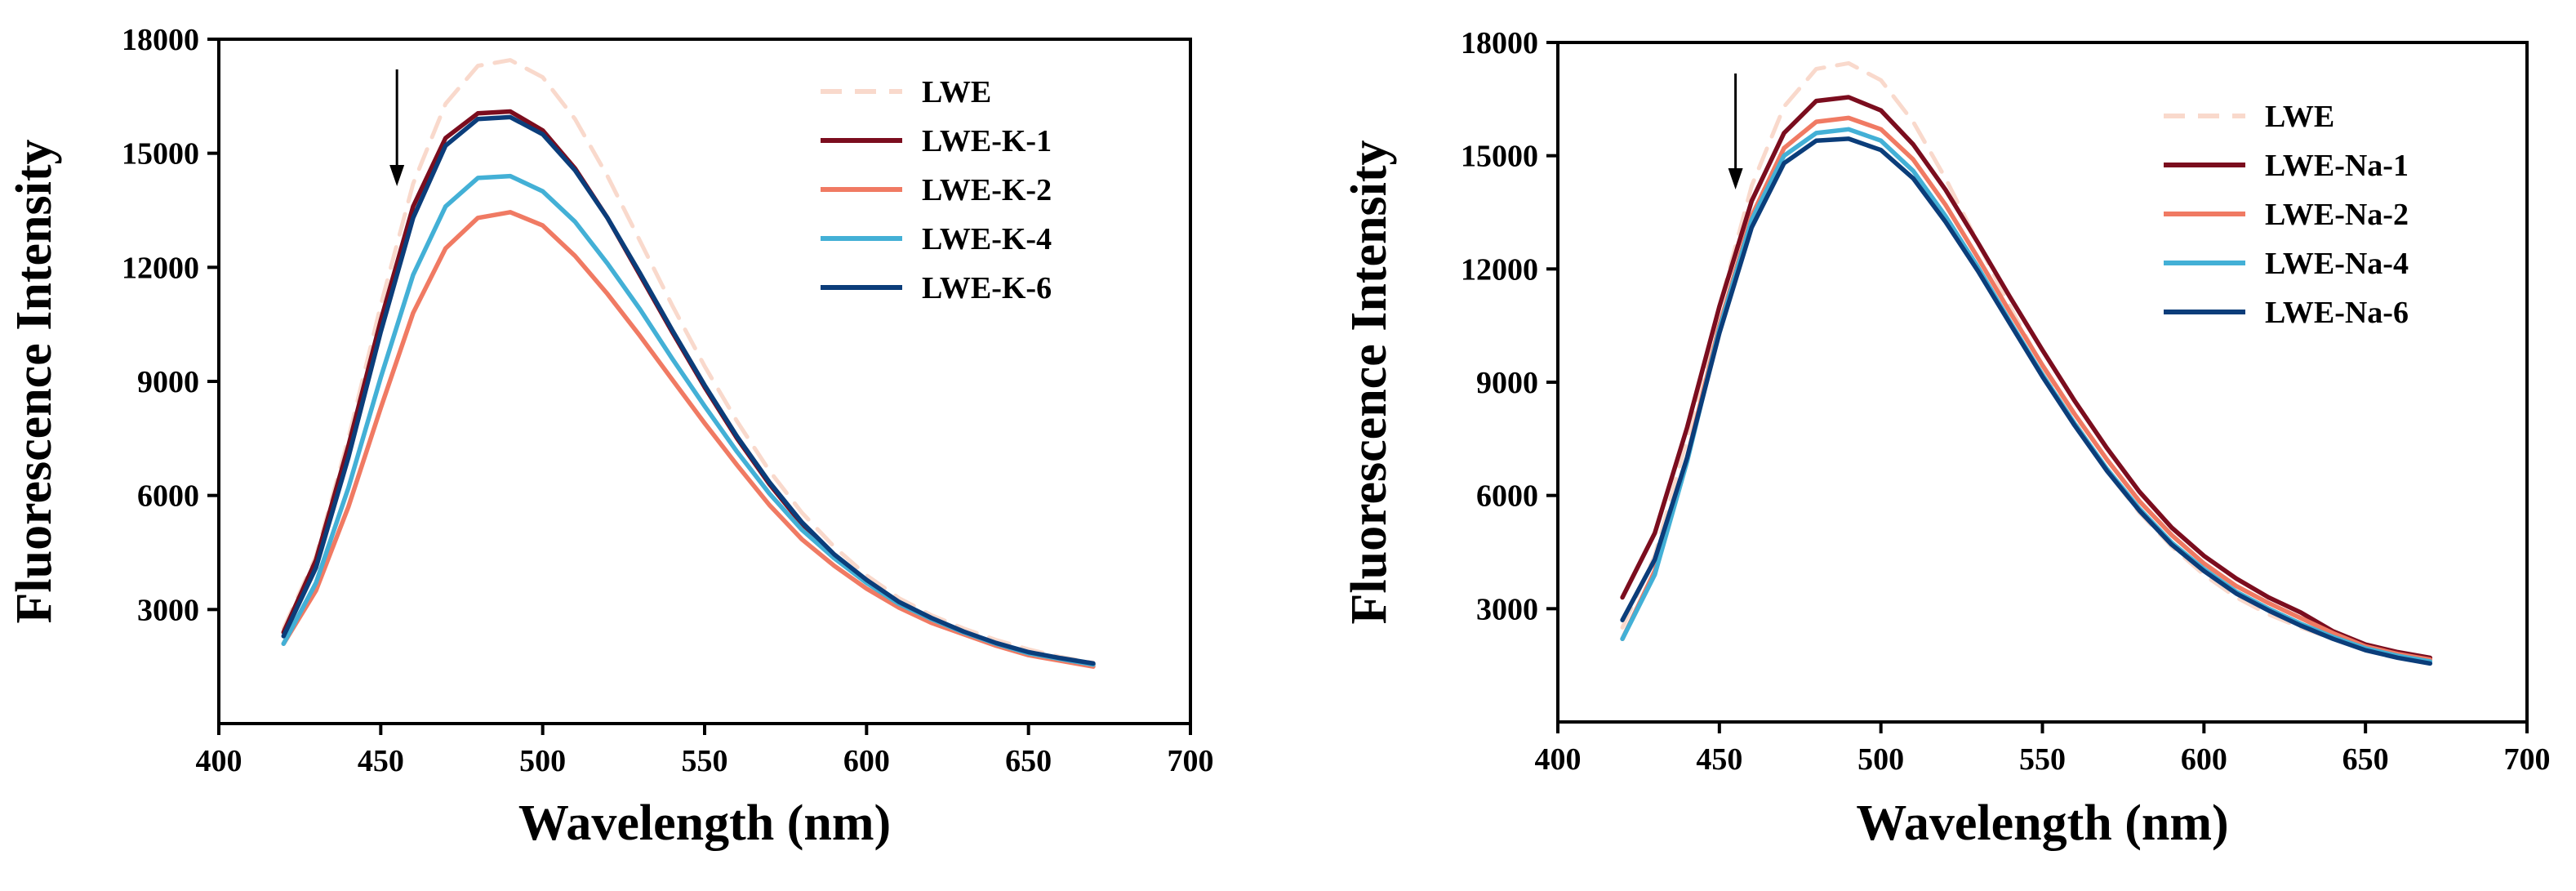  What do you see at coordinates (2337, 215) in the screenshot?
I see `legend-label-lwe-na-2: LWE-Na-2` at bounding box center [2337, 215].